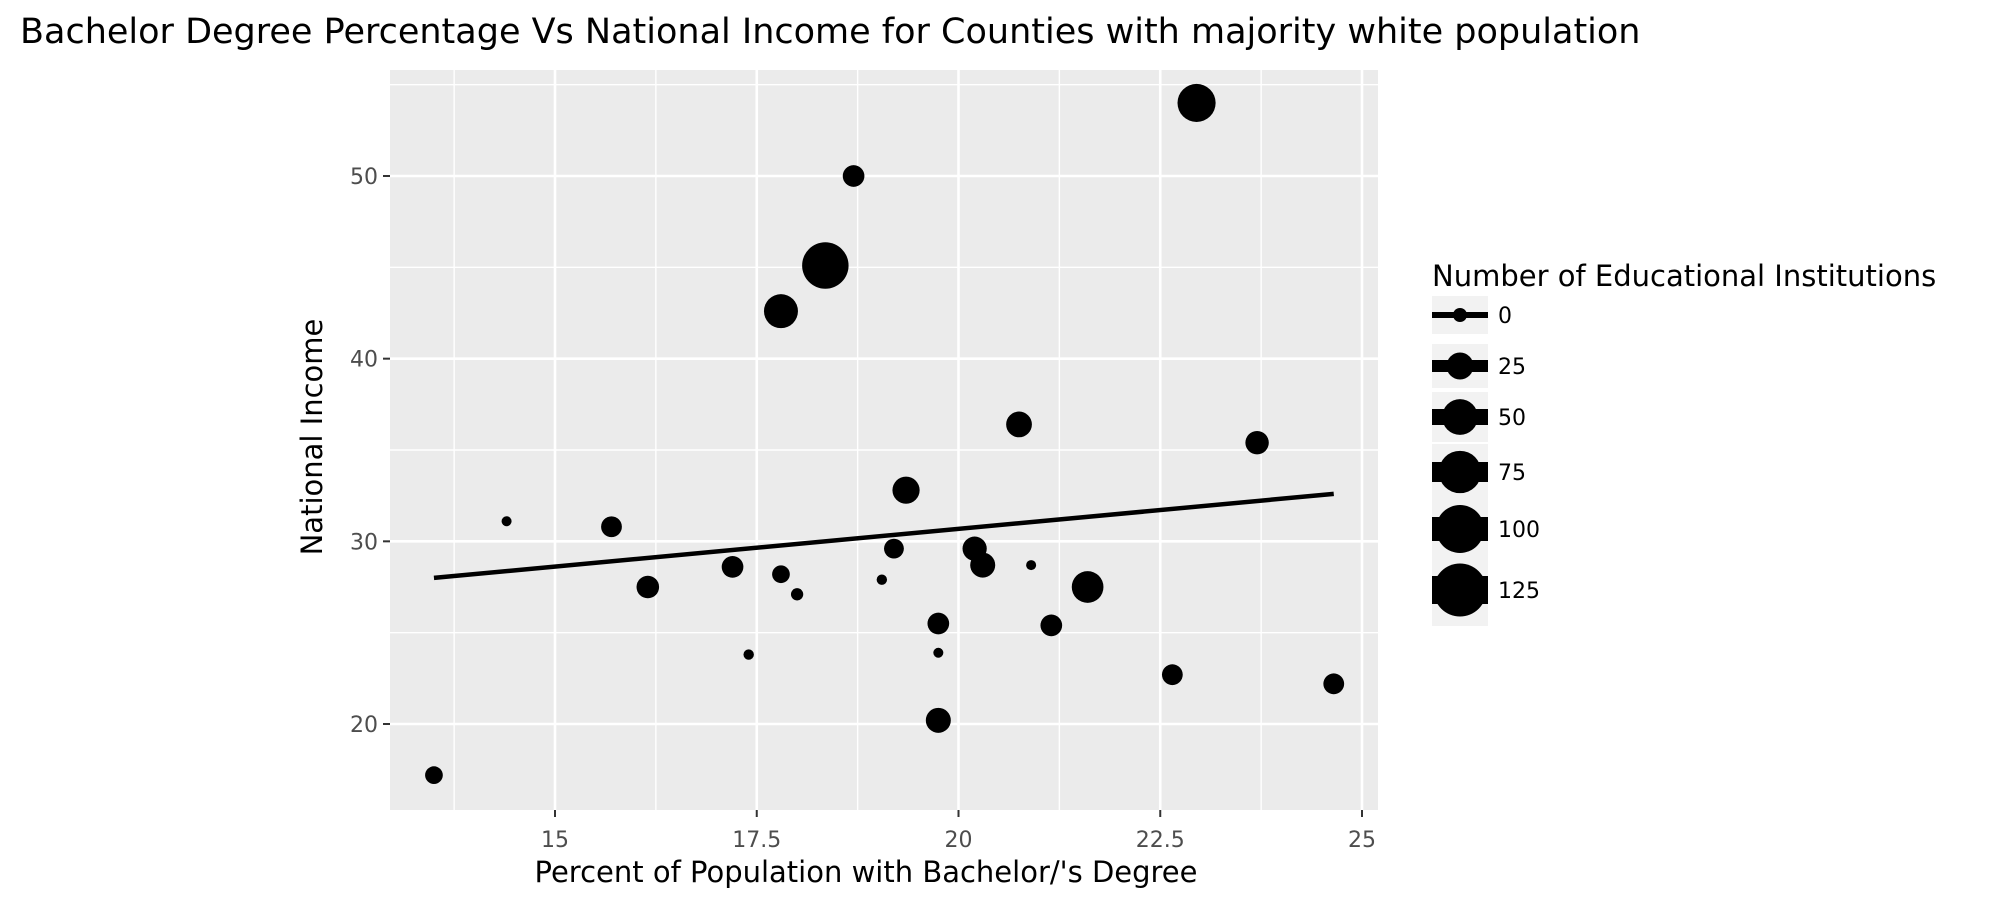 Image resolution: width=2000 pixels, height=903 pixels. Describe the element at coordinates (364, 177) in the screenshot. I see `y-tick-label: 50` at that location.